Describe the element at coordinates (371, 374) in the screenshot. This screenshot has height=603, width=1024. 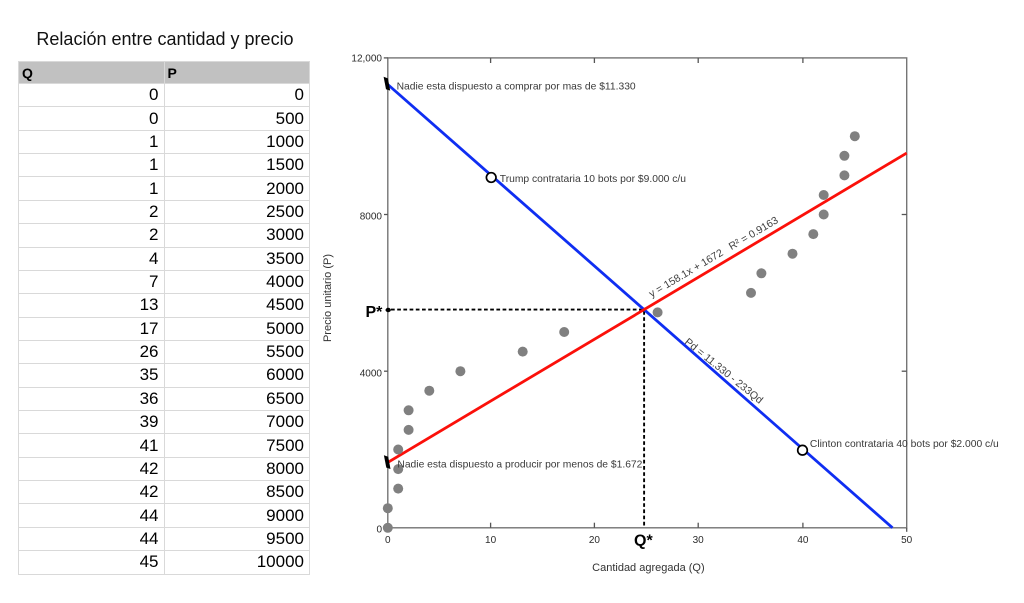
I see `svg-text: 4000` at that location.